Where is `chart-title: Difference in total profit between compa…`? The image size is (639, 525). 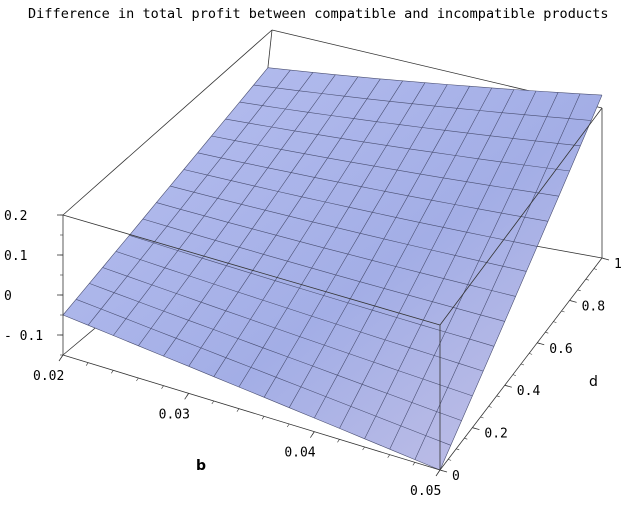
chart-title: Difference in total profit between compa… is located at coordinates (318, 14).